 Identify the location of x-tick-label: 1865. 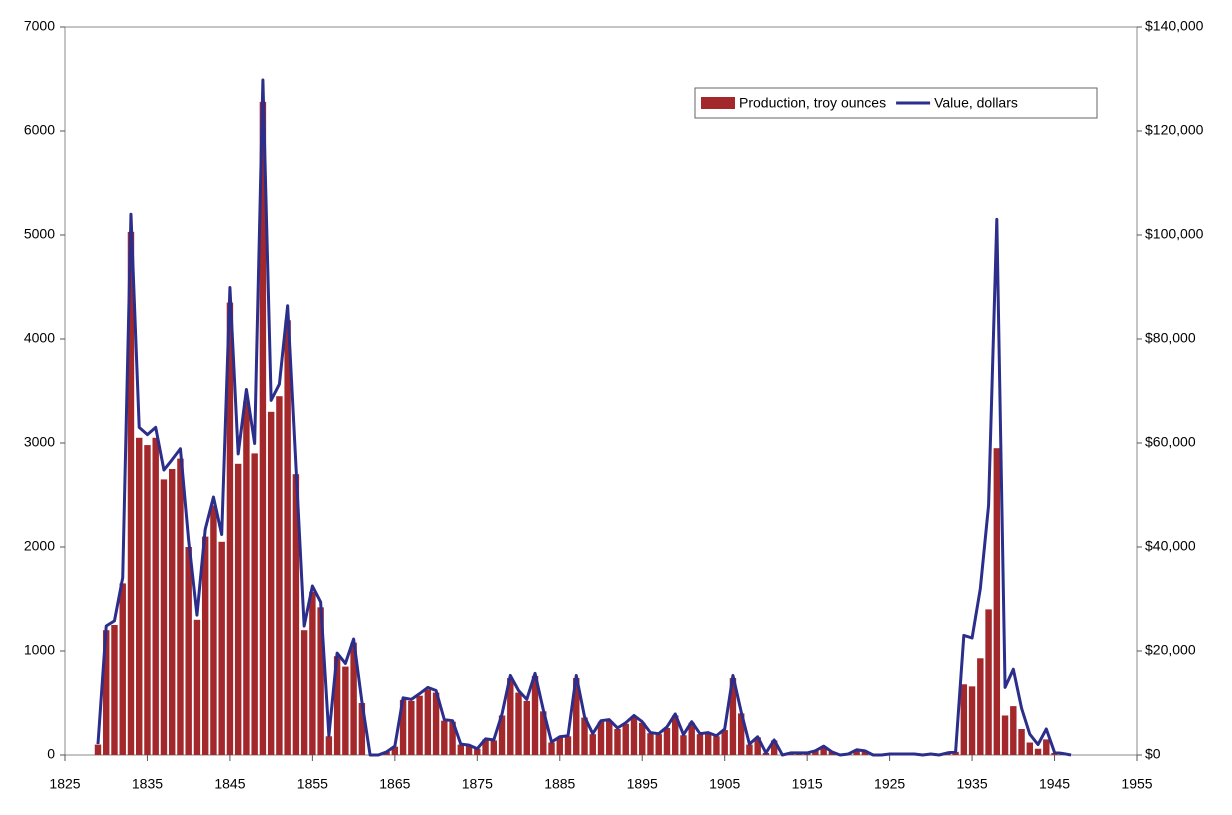
(394, 784).